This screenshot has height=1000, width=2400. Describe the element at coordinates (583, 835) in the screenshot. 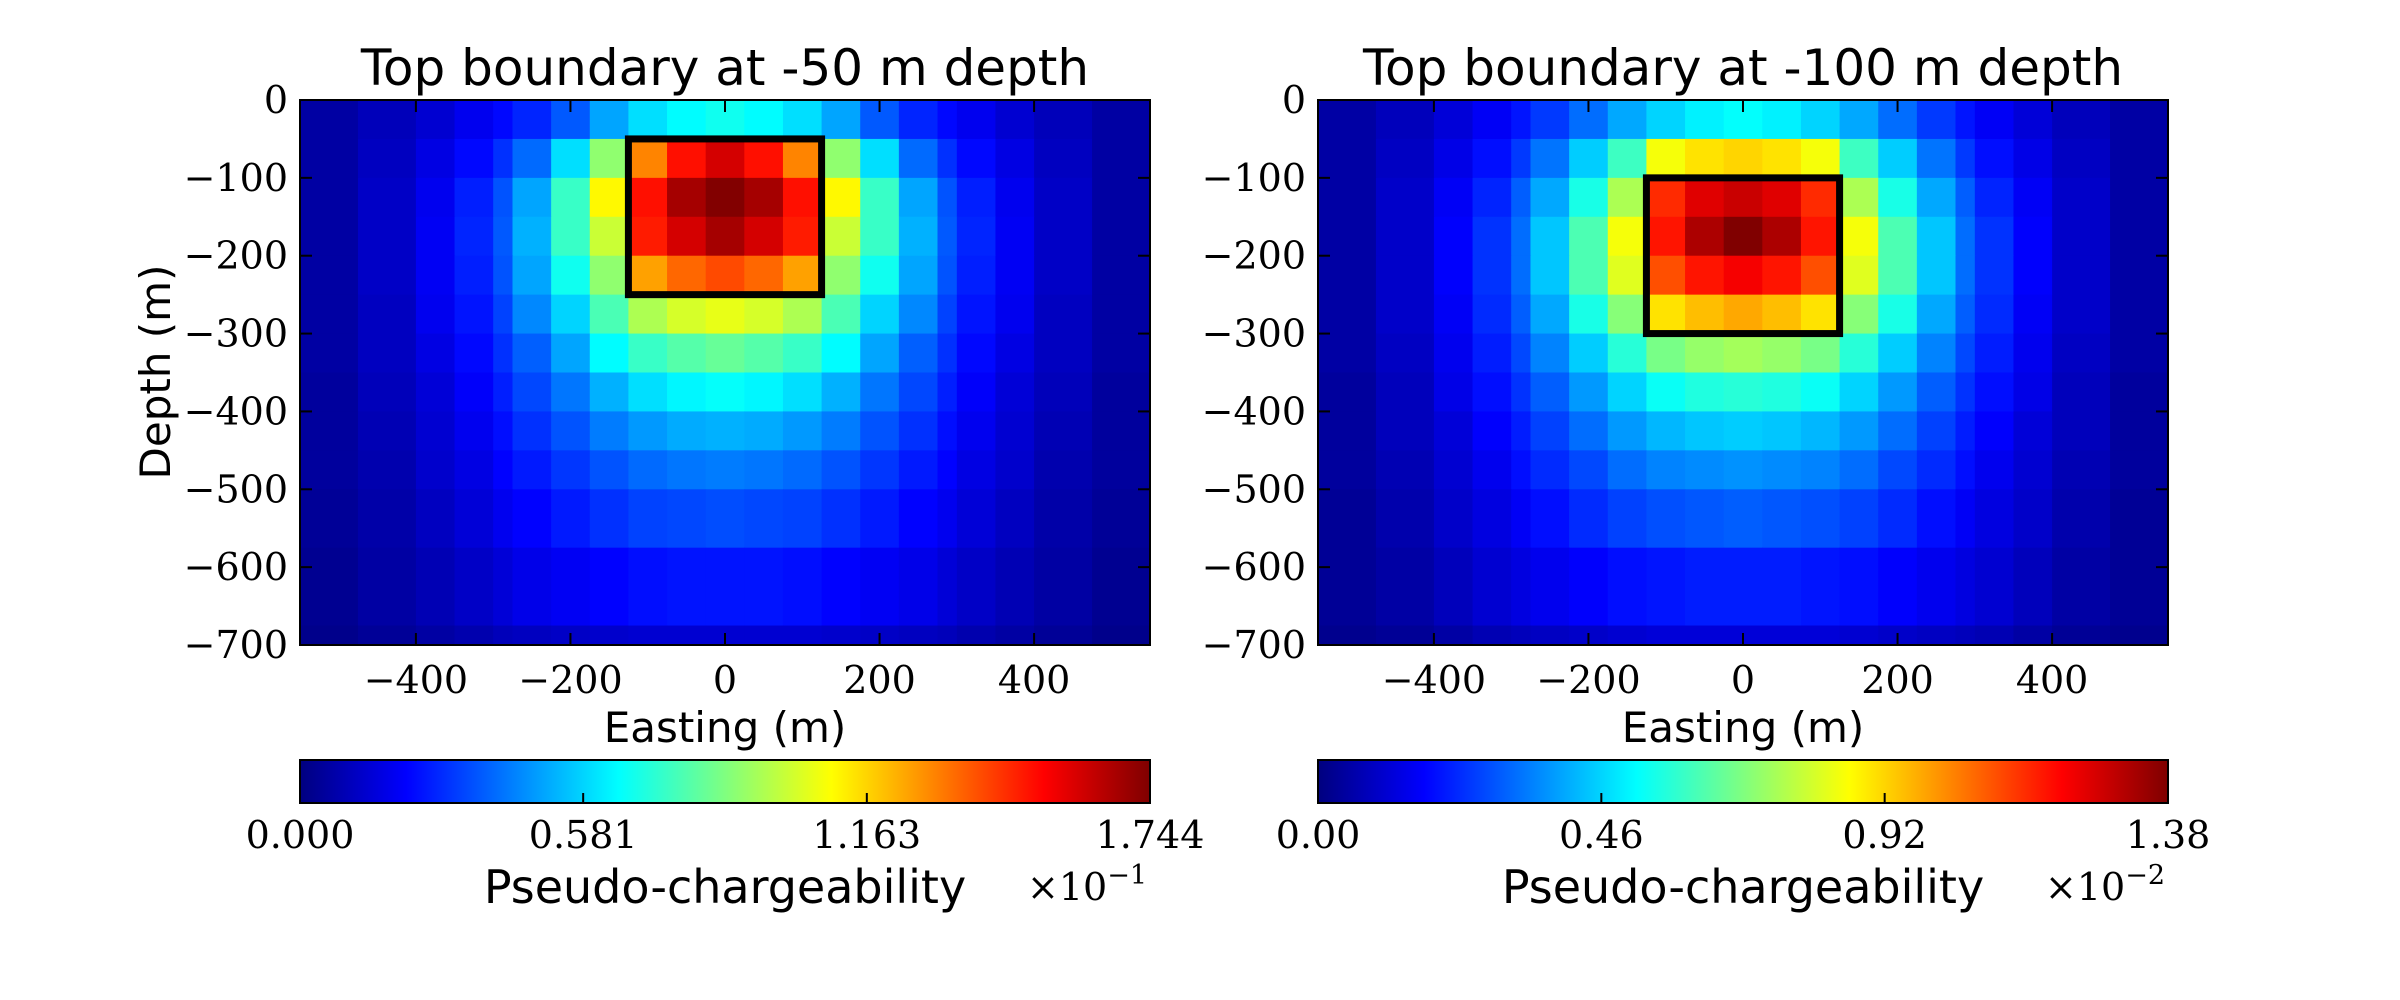

I see `colorbar-tick-label: 0.581` at that location.